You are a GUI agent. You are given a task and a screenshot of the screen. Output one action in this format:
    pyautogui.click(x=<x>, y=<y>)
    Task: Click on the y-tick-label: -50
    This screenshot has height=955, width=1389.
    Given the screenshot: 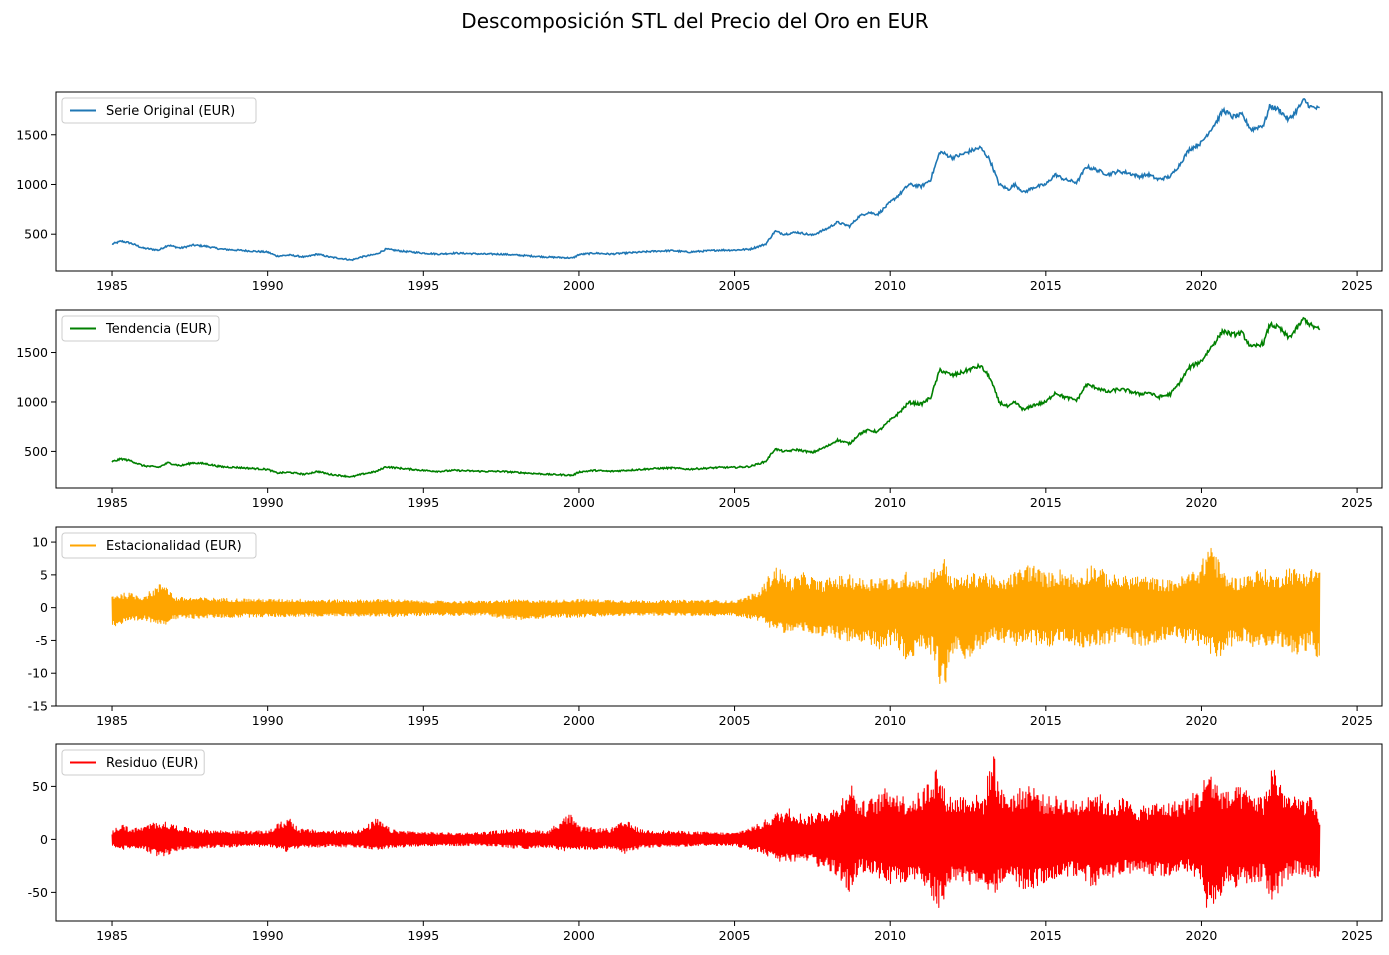 What is the action you would take?
    pyautogui.click(x=38, y=892)
    